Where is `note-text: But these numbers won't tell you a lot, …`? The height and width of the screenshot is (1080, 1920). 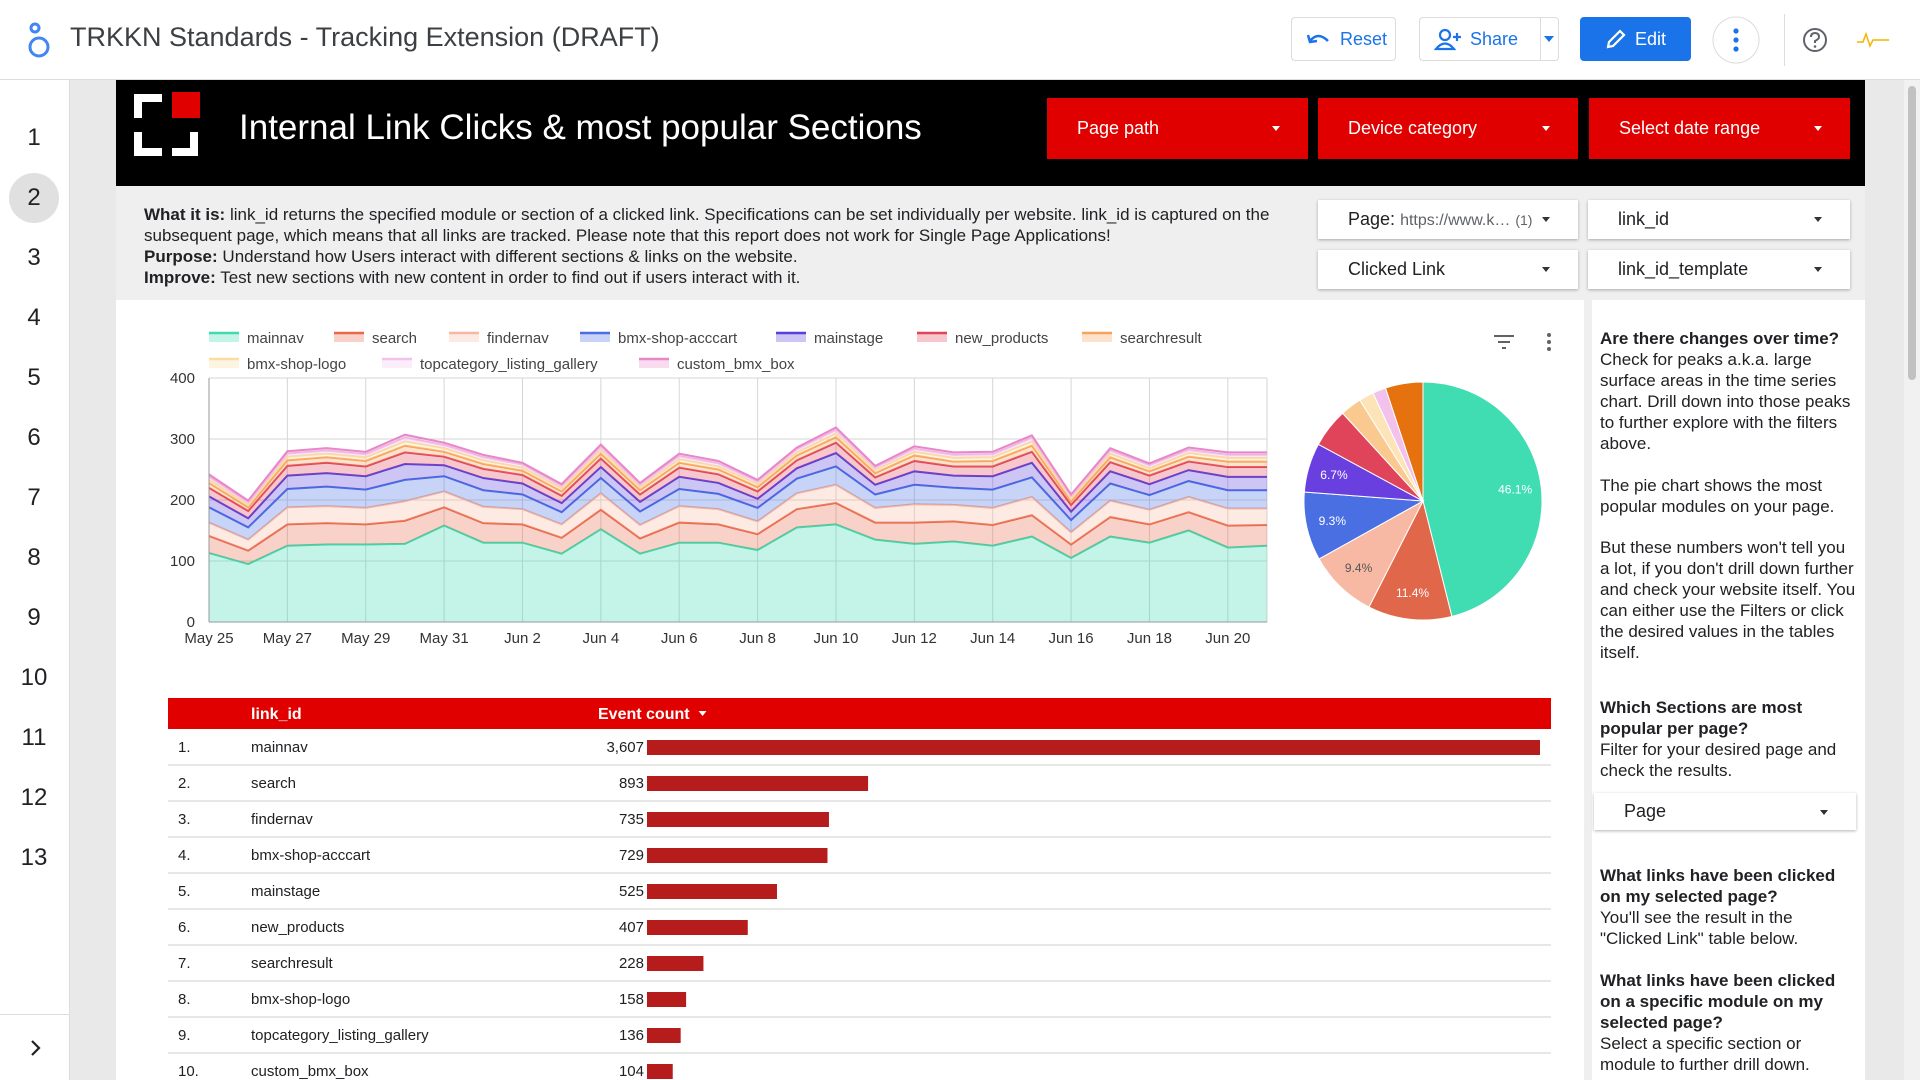 note-text: But these numbers won't tell you a lot, … is located at coordinates (1728, 600).